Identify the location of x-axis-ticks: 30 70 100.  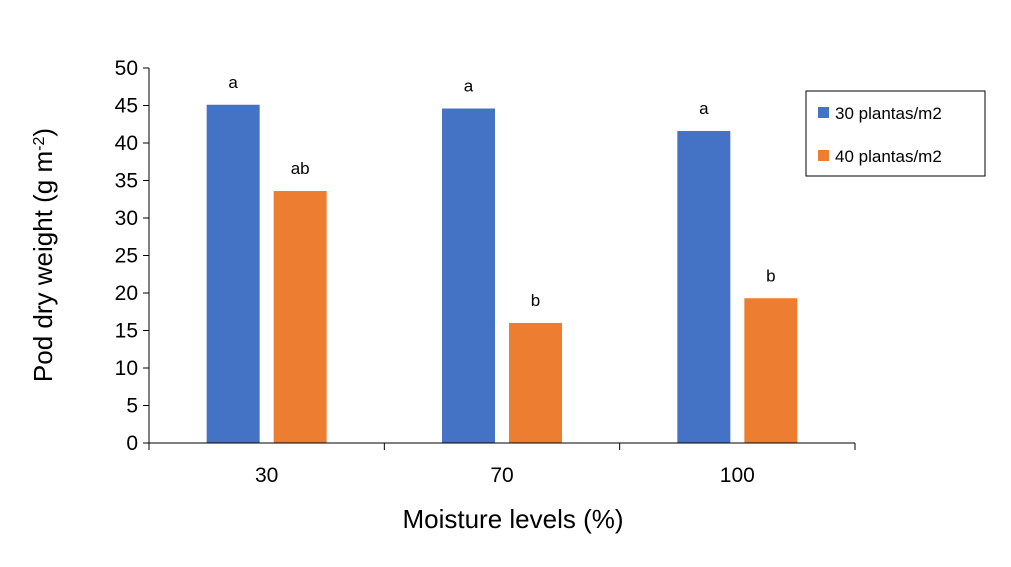
(502, 465).